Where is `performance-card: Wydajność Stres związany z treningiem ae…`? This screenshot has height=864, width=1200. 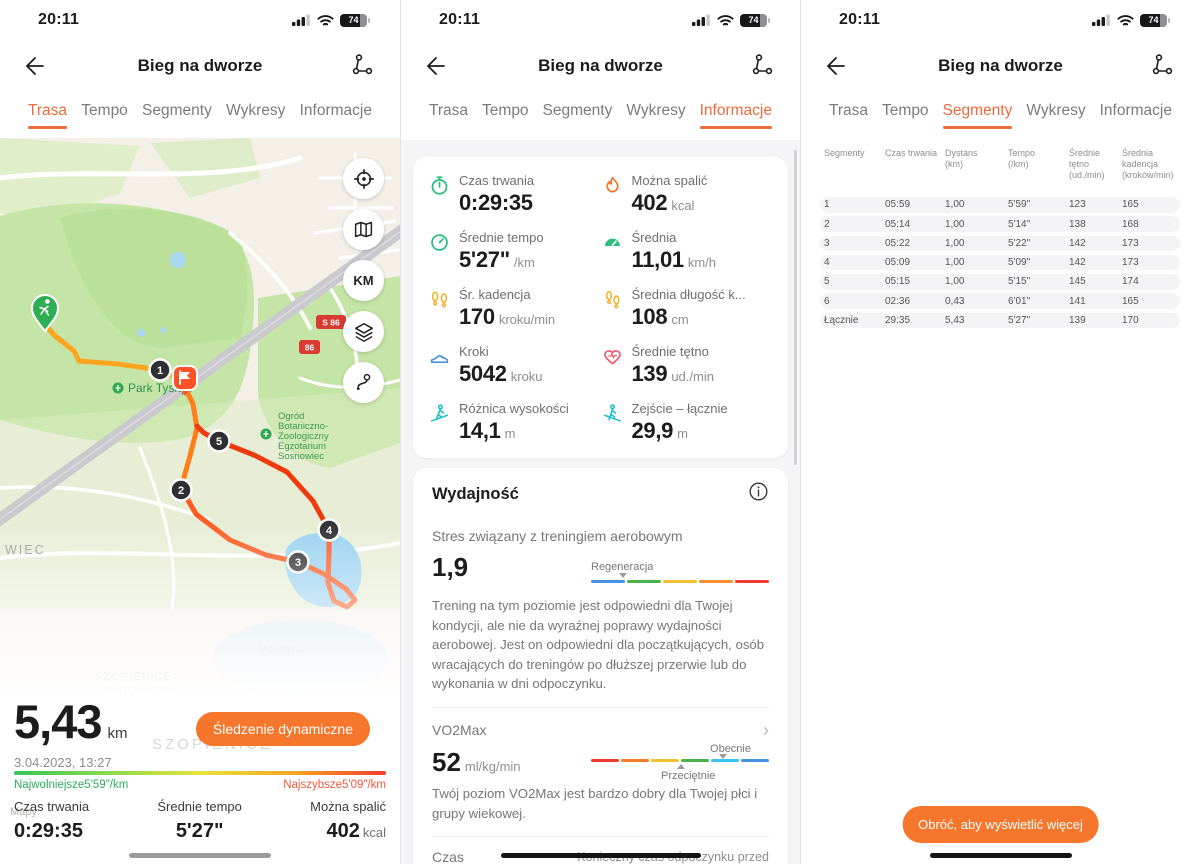
performance-card: Wydajność Stres związany z treningiem ae… is located at coordinates (600, 666).